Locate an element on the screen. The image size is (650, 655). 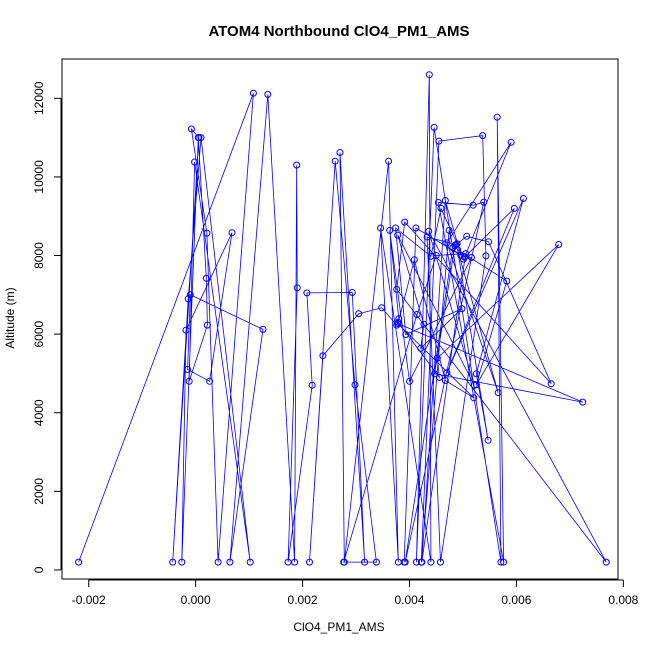
y-tick-label: 12000 is located at coordinates (39, 98).